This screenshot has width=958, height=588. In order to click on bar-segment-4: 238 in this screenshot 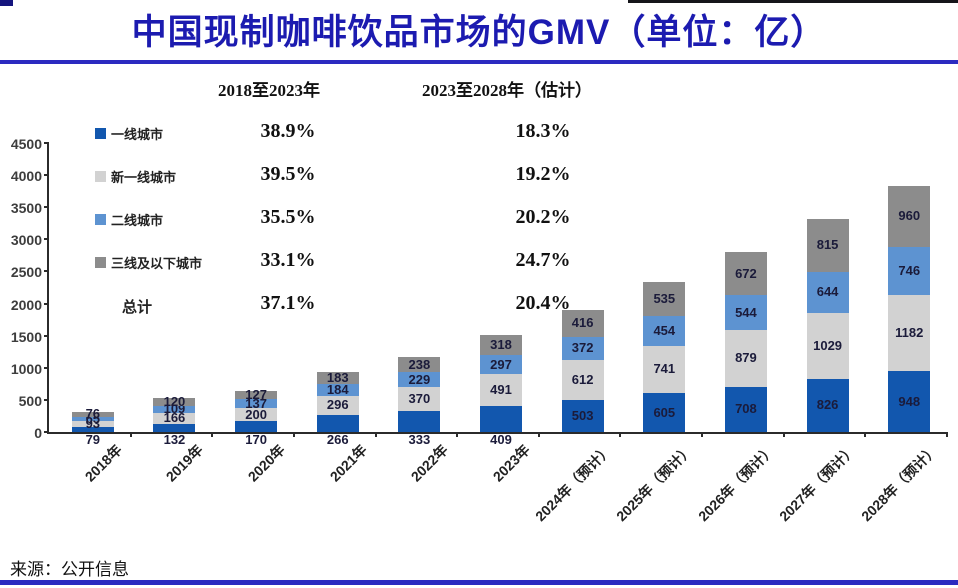, I will do `click(419, 364)`.